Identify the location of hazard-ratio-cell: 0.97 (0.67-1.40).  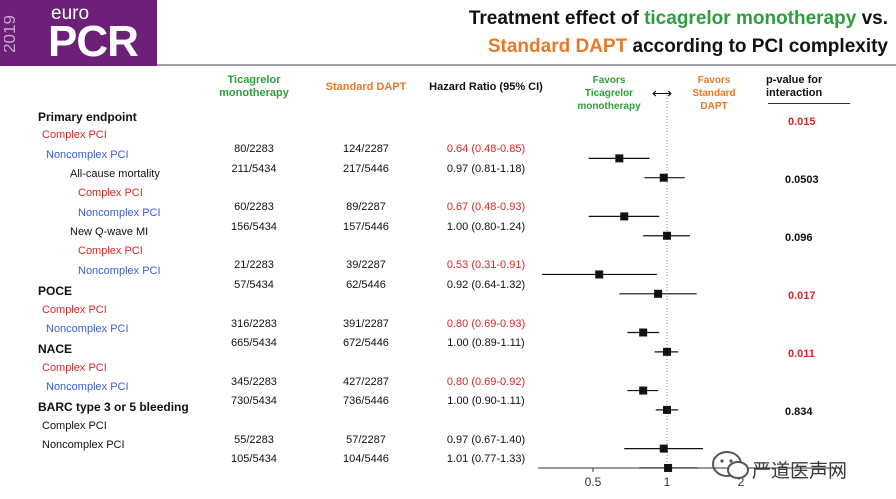
(486, 439).